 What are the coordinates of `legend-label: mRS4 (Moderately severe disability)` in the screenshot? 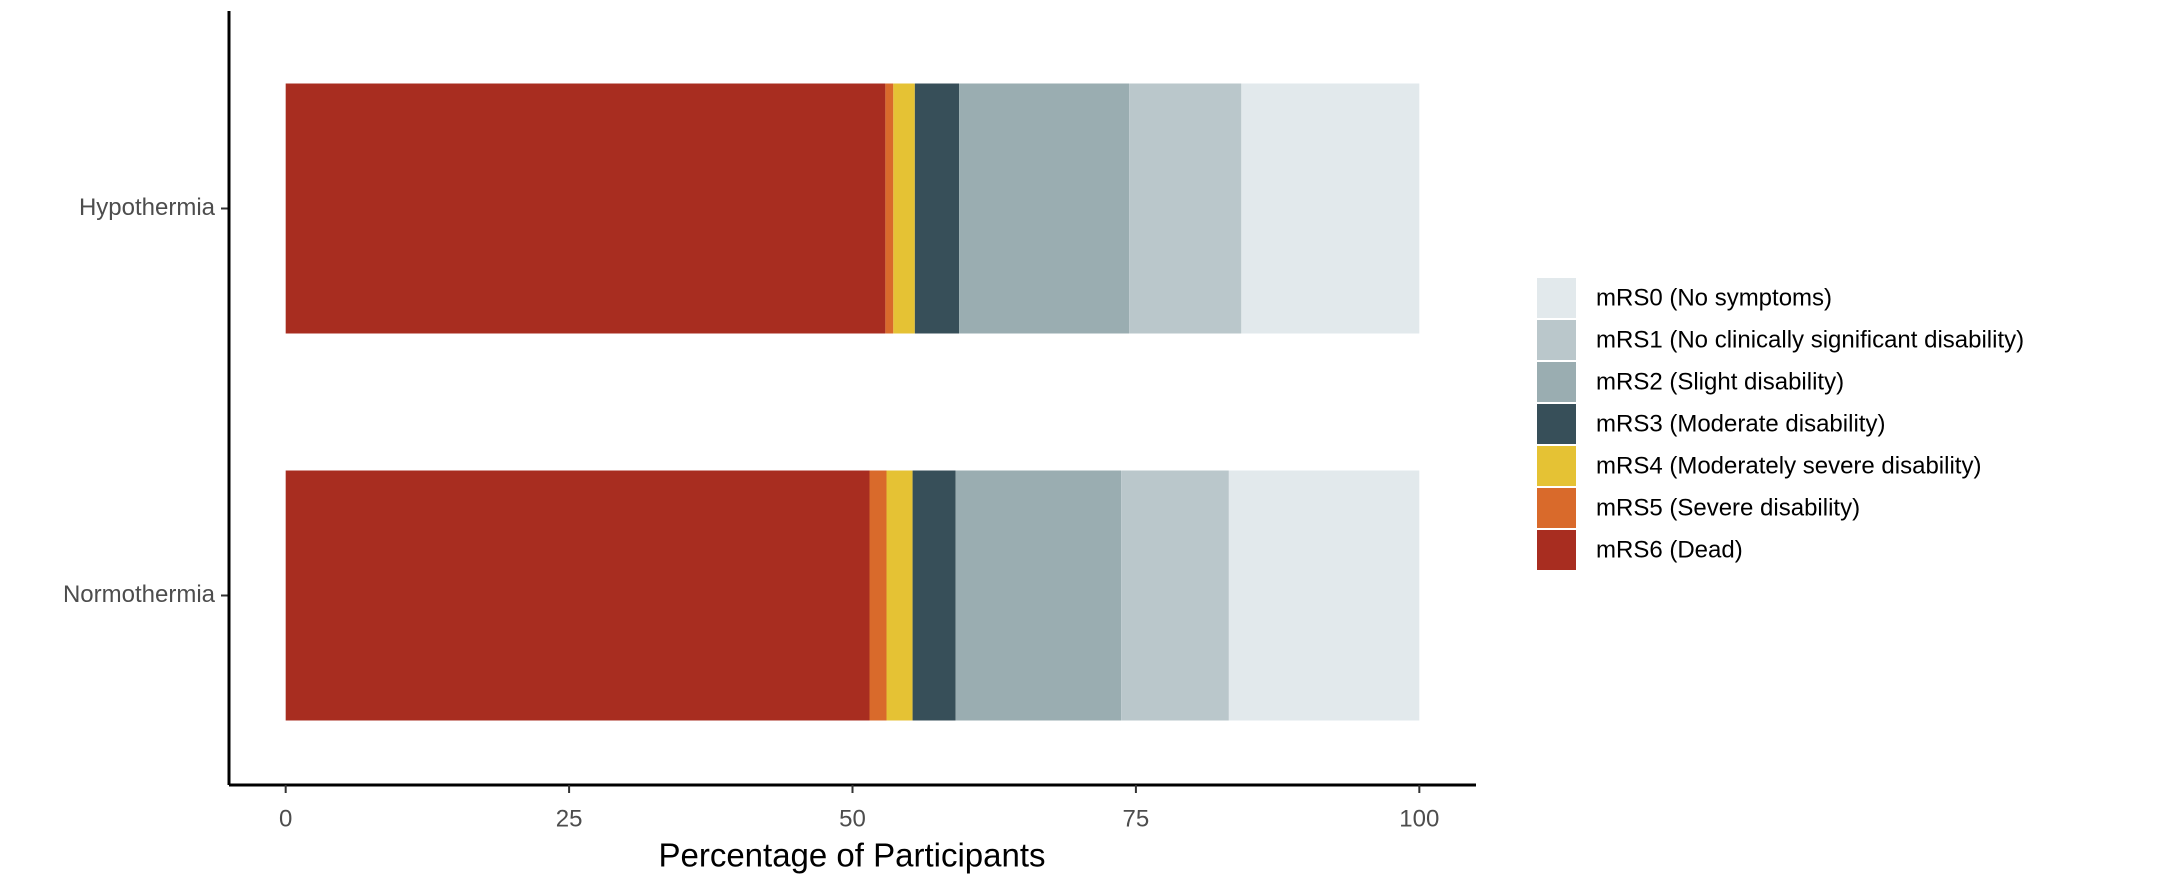 It's located at (1788, 465).